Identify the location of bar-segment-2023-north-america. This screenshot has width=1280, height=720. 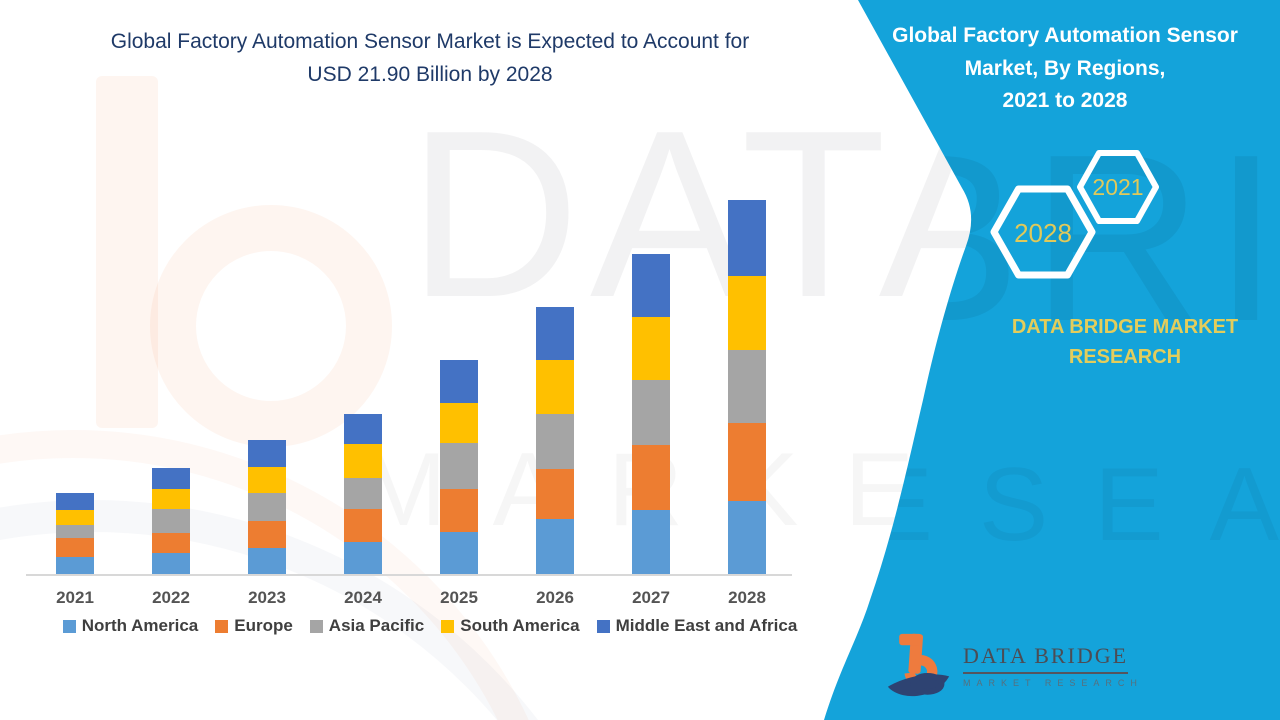
(267, 561).